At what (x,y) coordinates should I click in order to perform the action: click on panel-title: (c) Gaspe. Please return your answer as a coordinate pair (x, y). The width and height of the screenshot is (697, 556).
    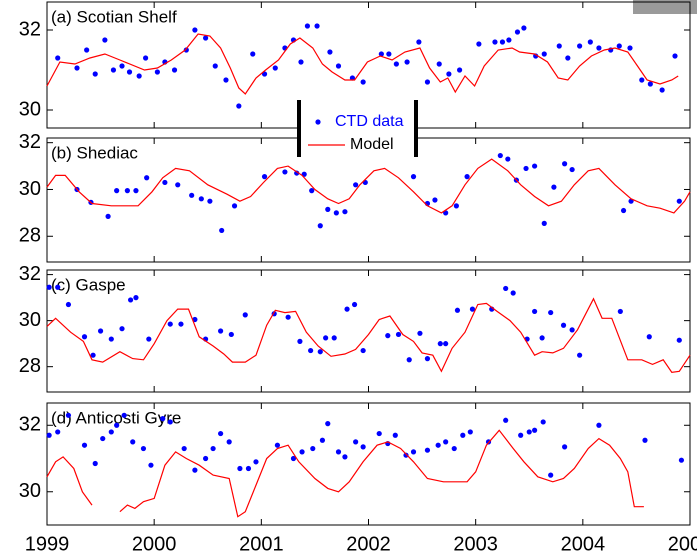
    Looking at the image, I should click on (88, 284).